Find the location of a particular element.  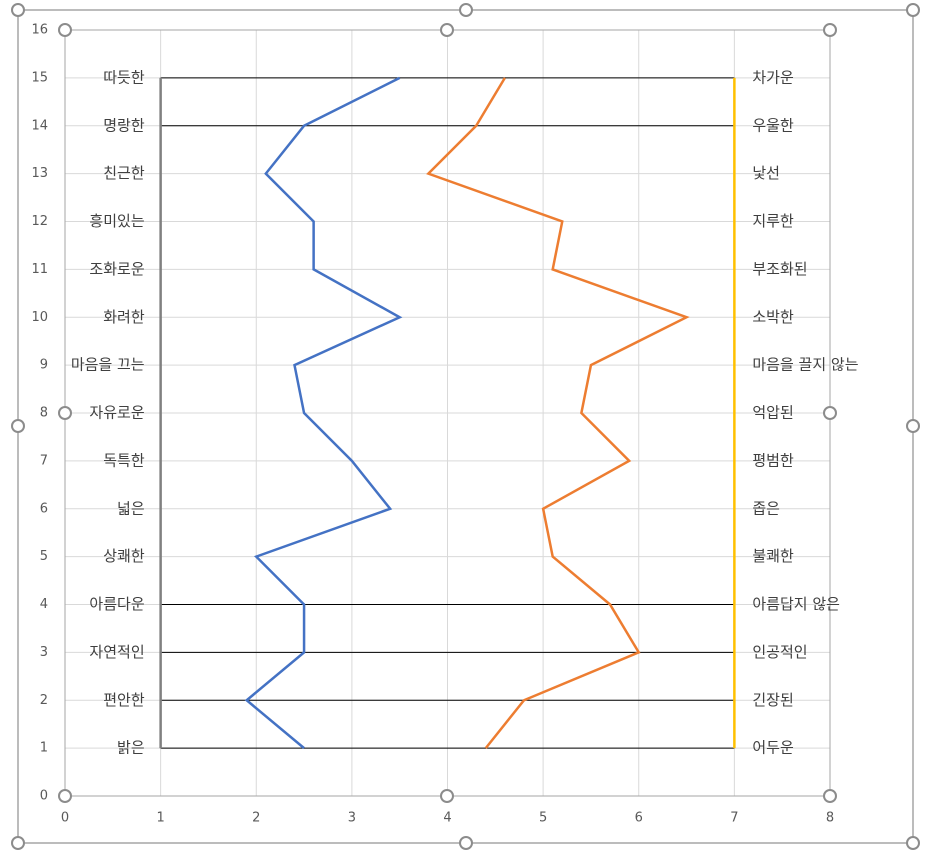

y-tick-label: 5 is located at coordinates (44, 556).